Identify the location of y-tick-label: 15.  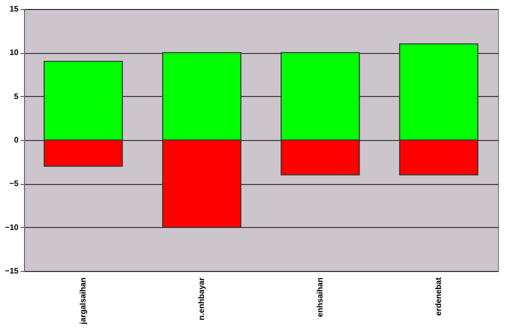
(15, 9).